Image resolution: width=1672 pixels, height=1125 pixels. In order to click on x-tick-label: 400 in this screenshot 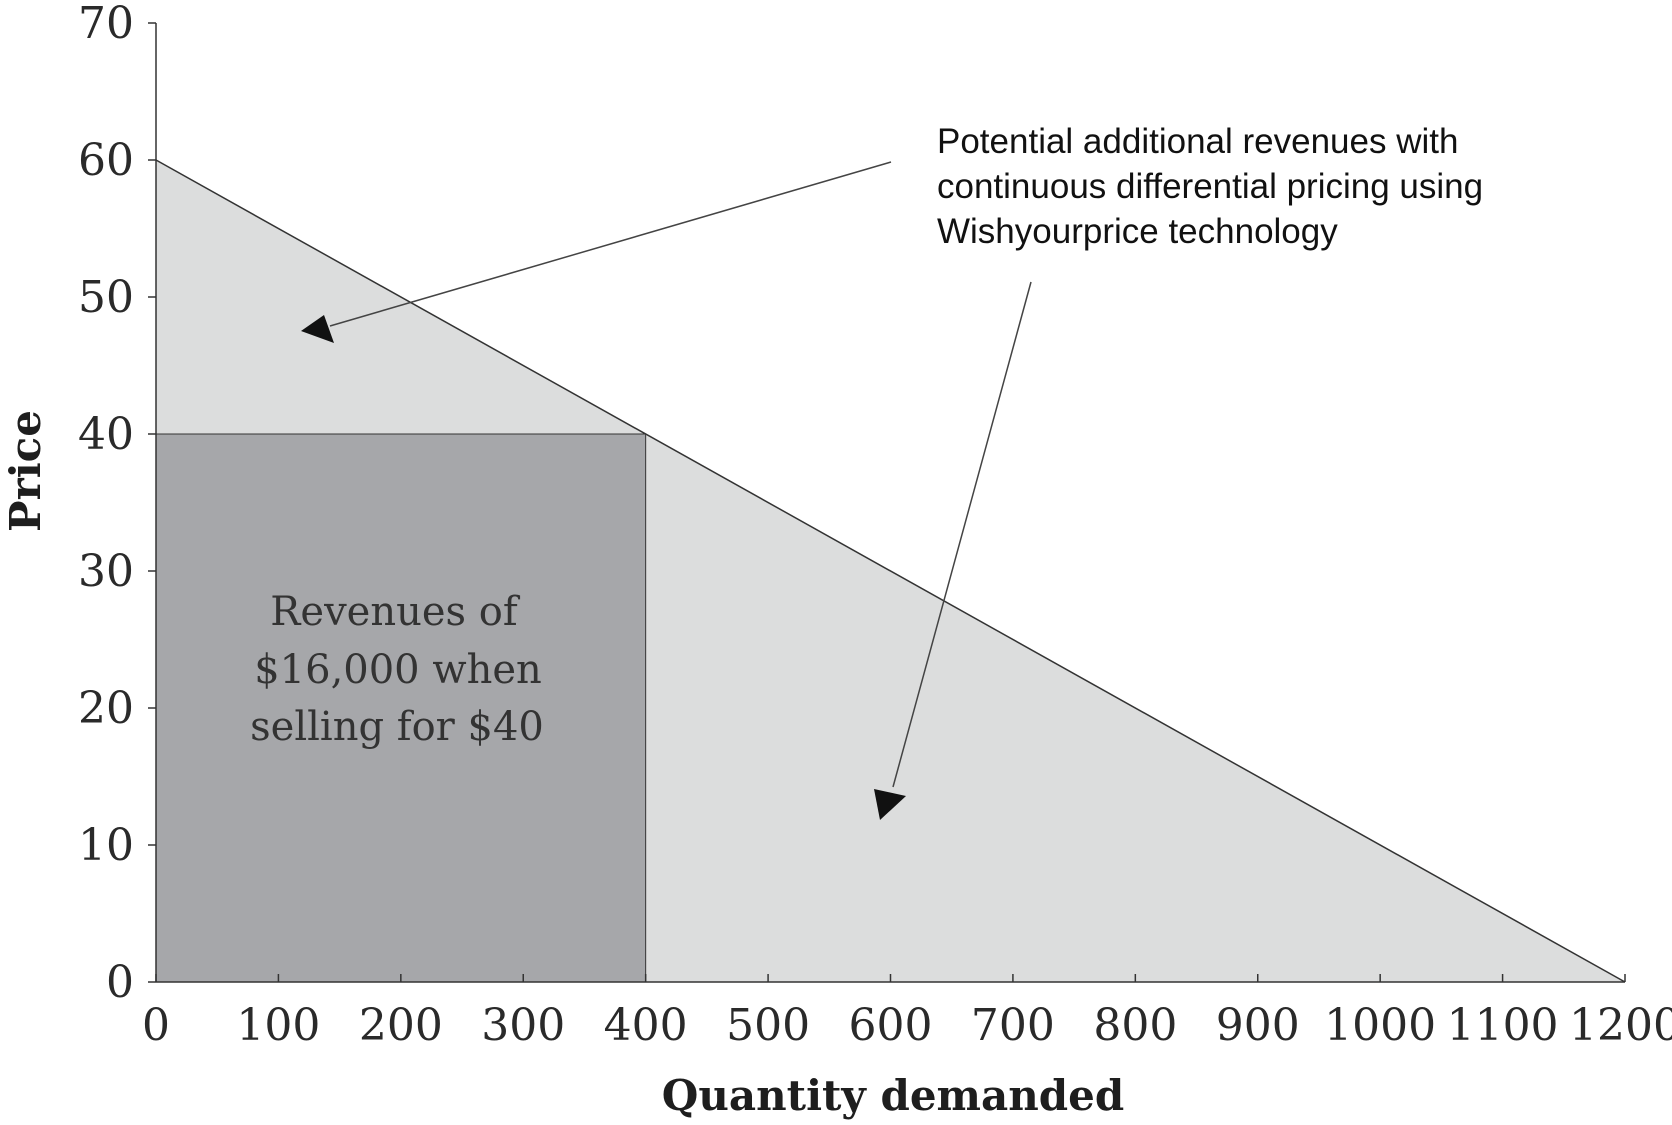, I will do `click(646, 1025)`.